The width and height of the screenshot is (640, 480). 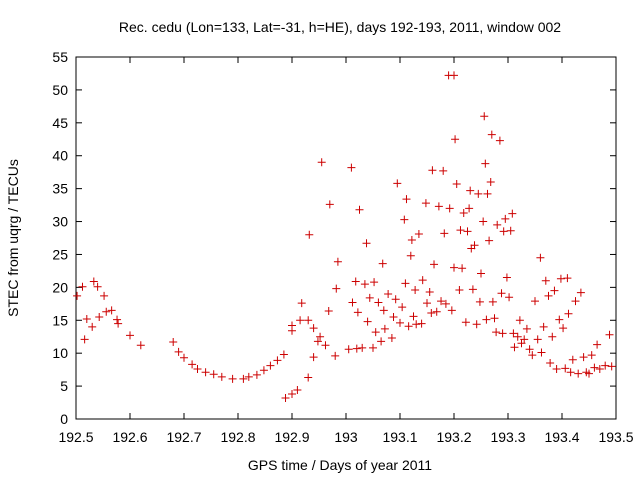 I want to click on x-axis-label: GPS time / Days of year 2011, so click(x=340, y=465).